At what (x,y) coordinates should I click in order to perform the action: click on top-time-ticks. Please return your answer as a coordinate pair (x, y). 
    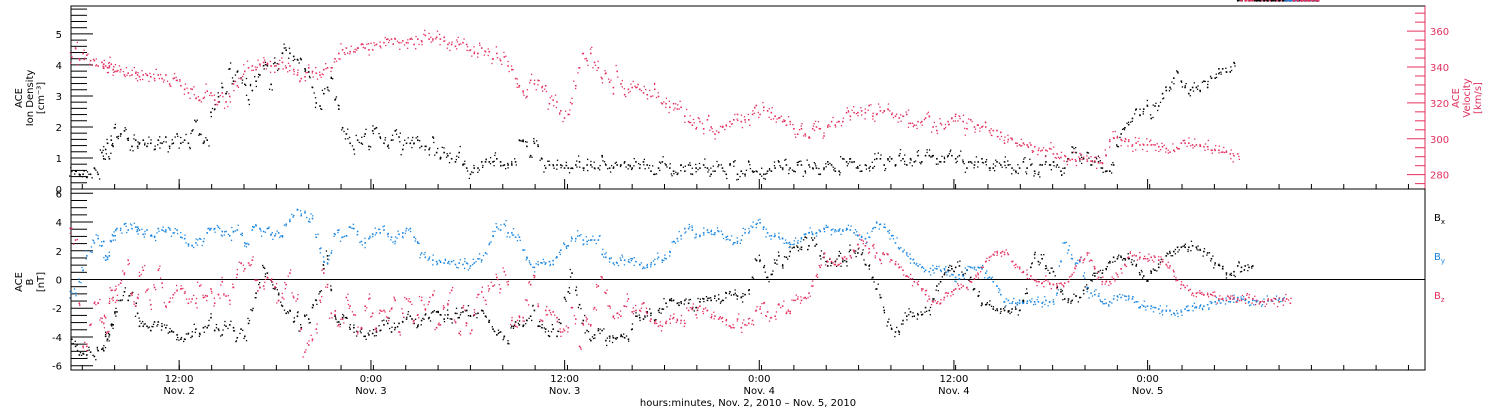
    Looking at the image, I should click on (745, 184).